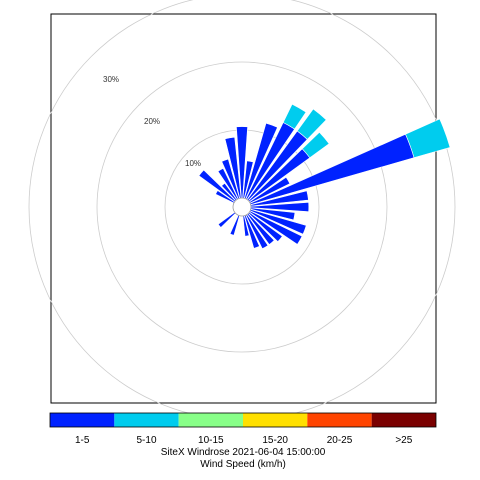 The width and height of the screenshot is (480, 480). I want to click on ring-label-30: 30%, so click(111, 79).